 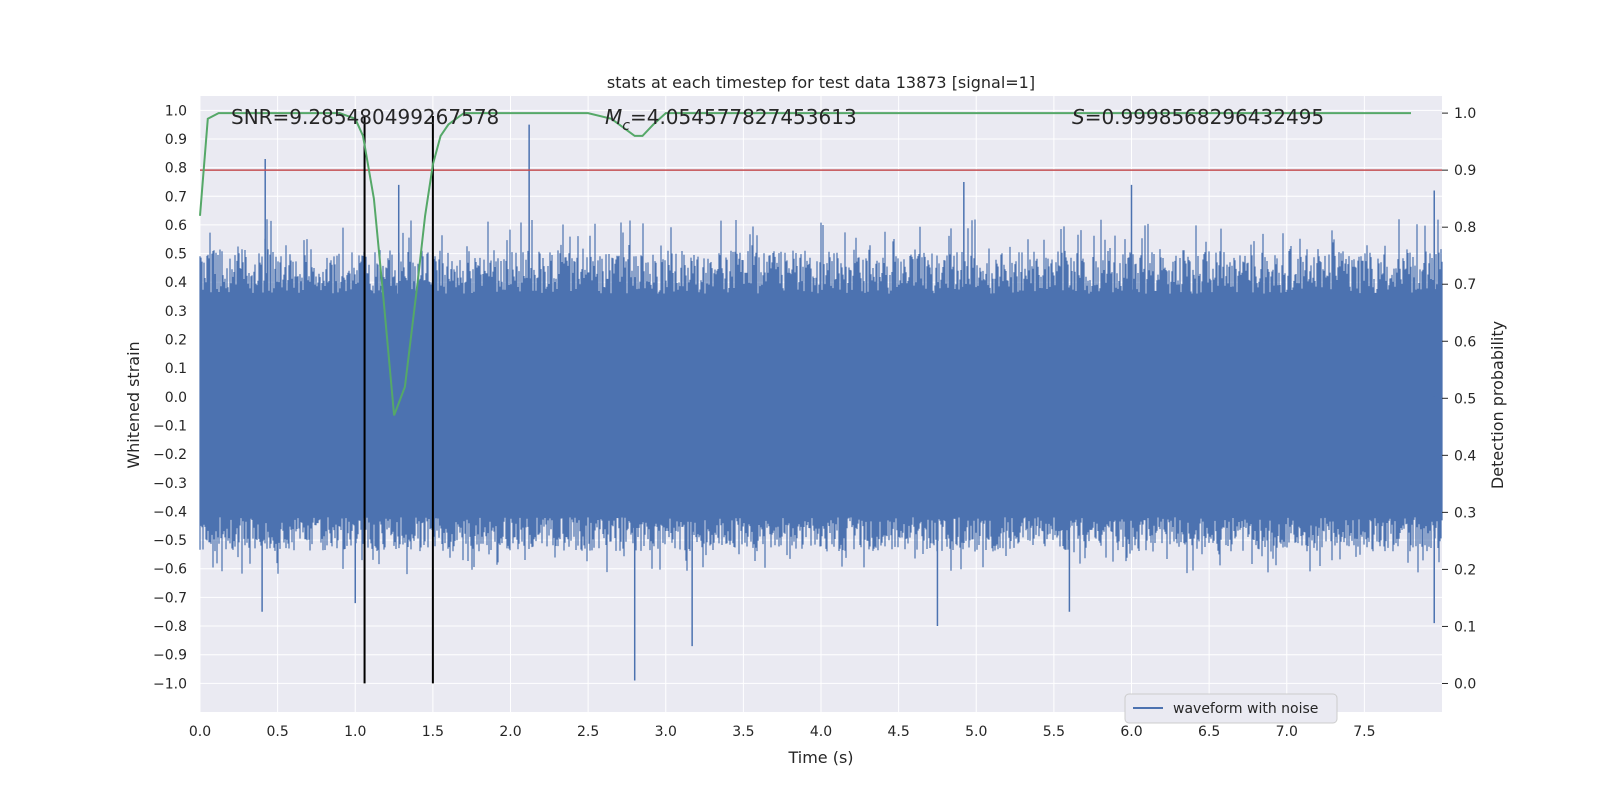 What do you see at coordinates (355, 732) in the screenshot?
I see `x-tick-label: 1.0` at bounding box center [355, 732].